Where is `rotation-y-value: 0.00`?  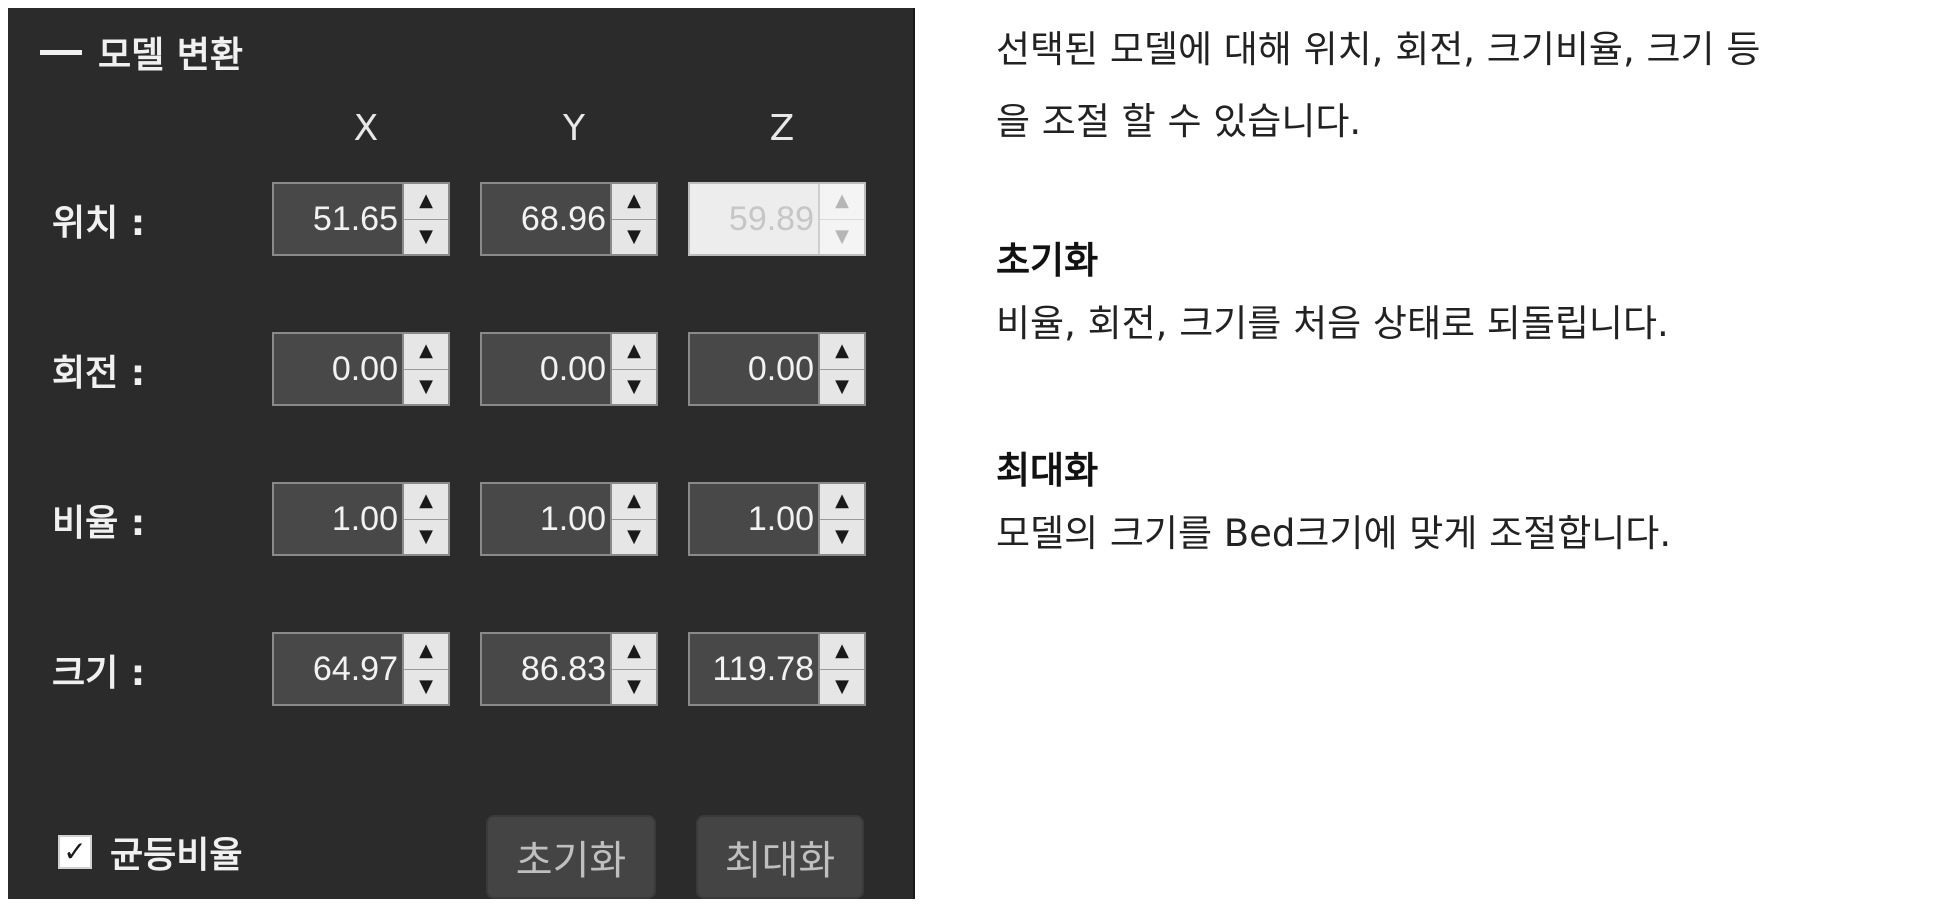 rotation-y-value: 0.00 is located at coordinates (572, 368).